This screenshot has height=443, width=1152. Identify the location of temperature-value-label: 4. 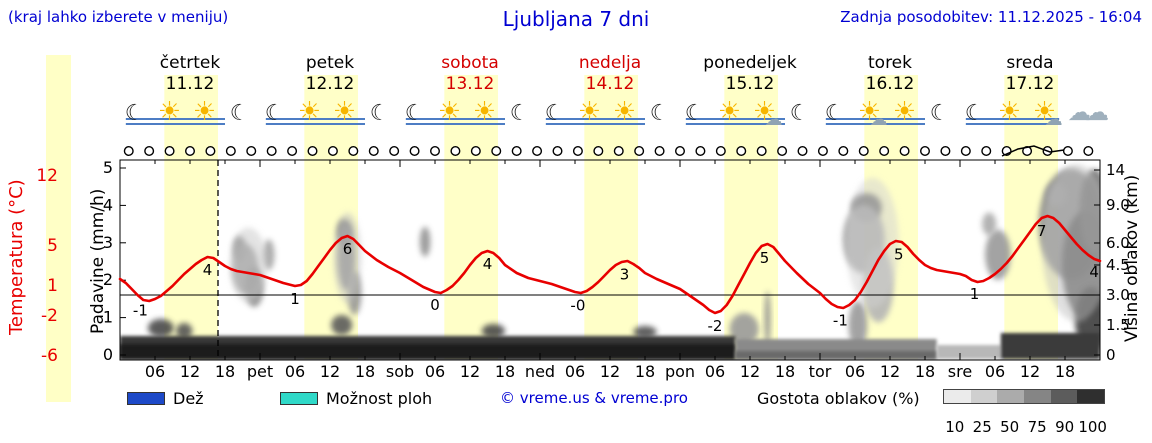
(1094, 272).